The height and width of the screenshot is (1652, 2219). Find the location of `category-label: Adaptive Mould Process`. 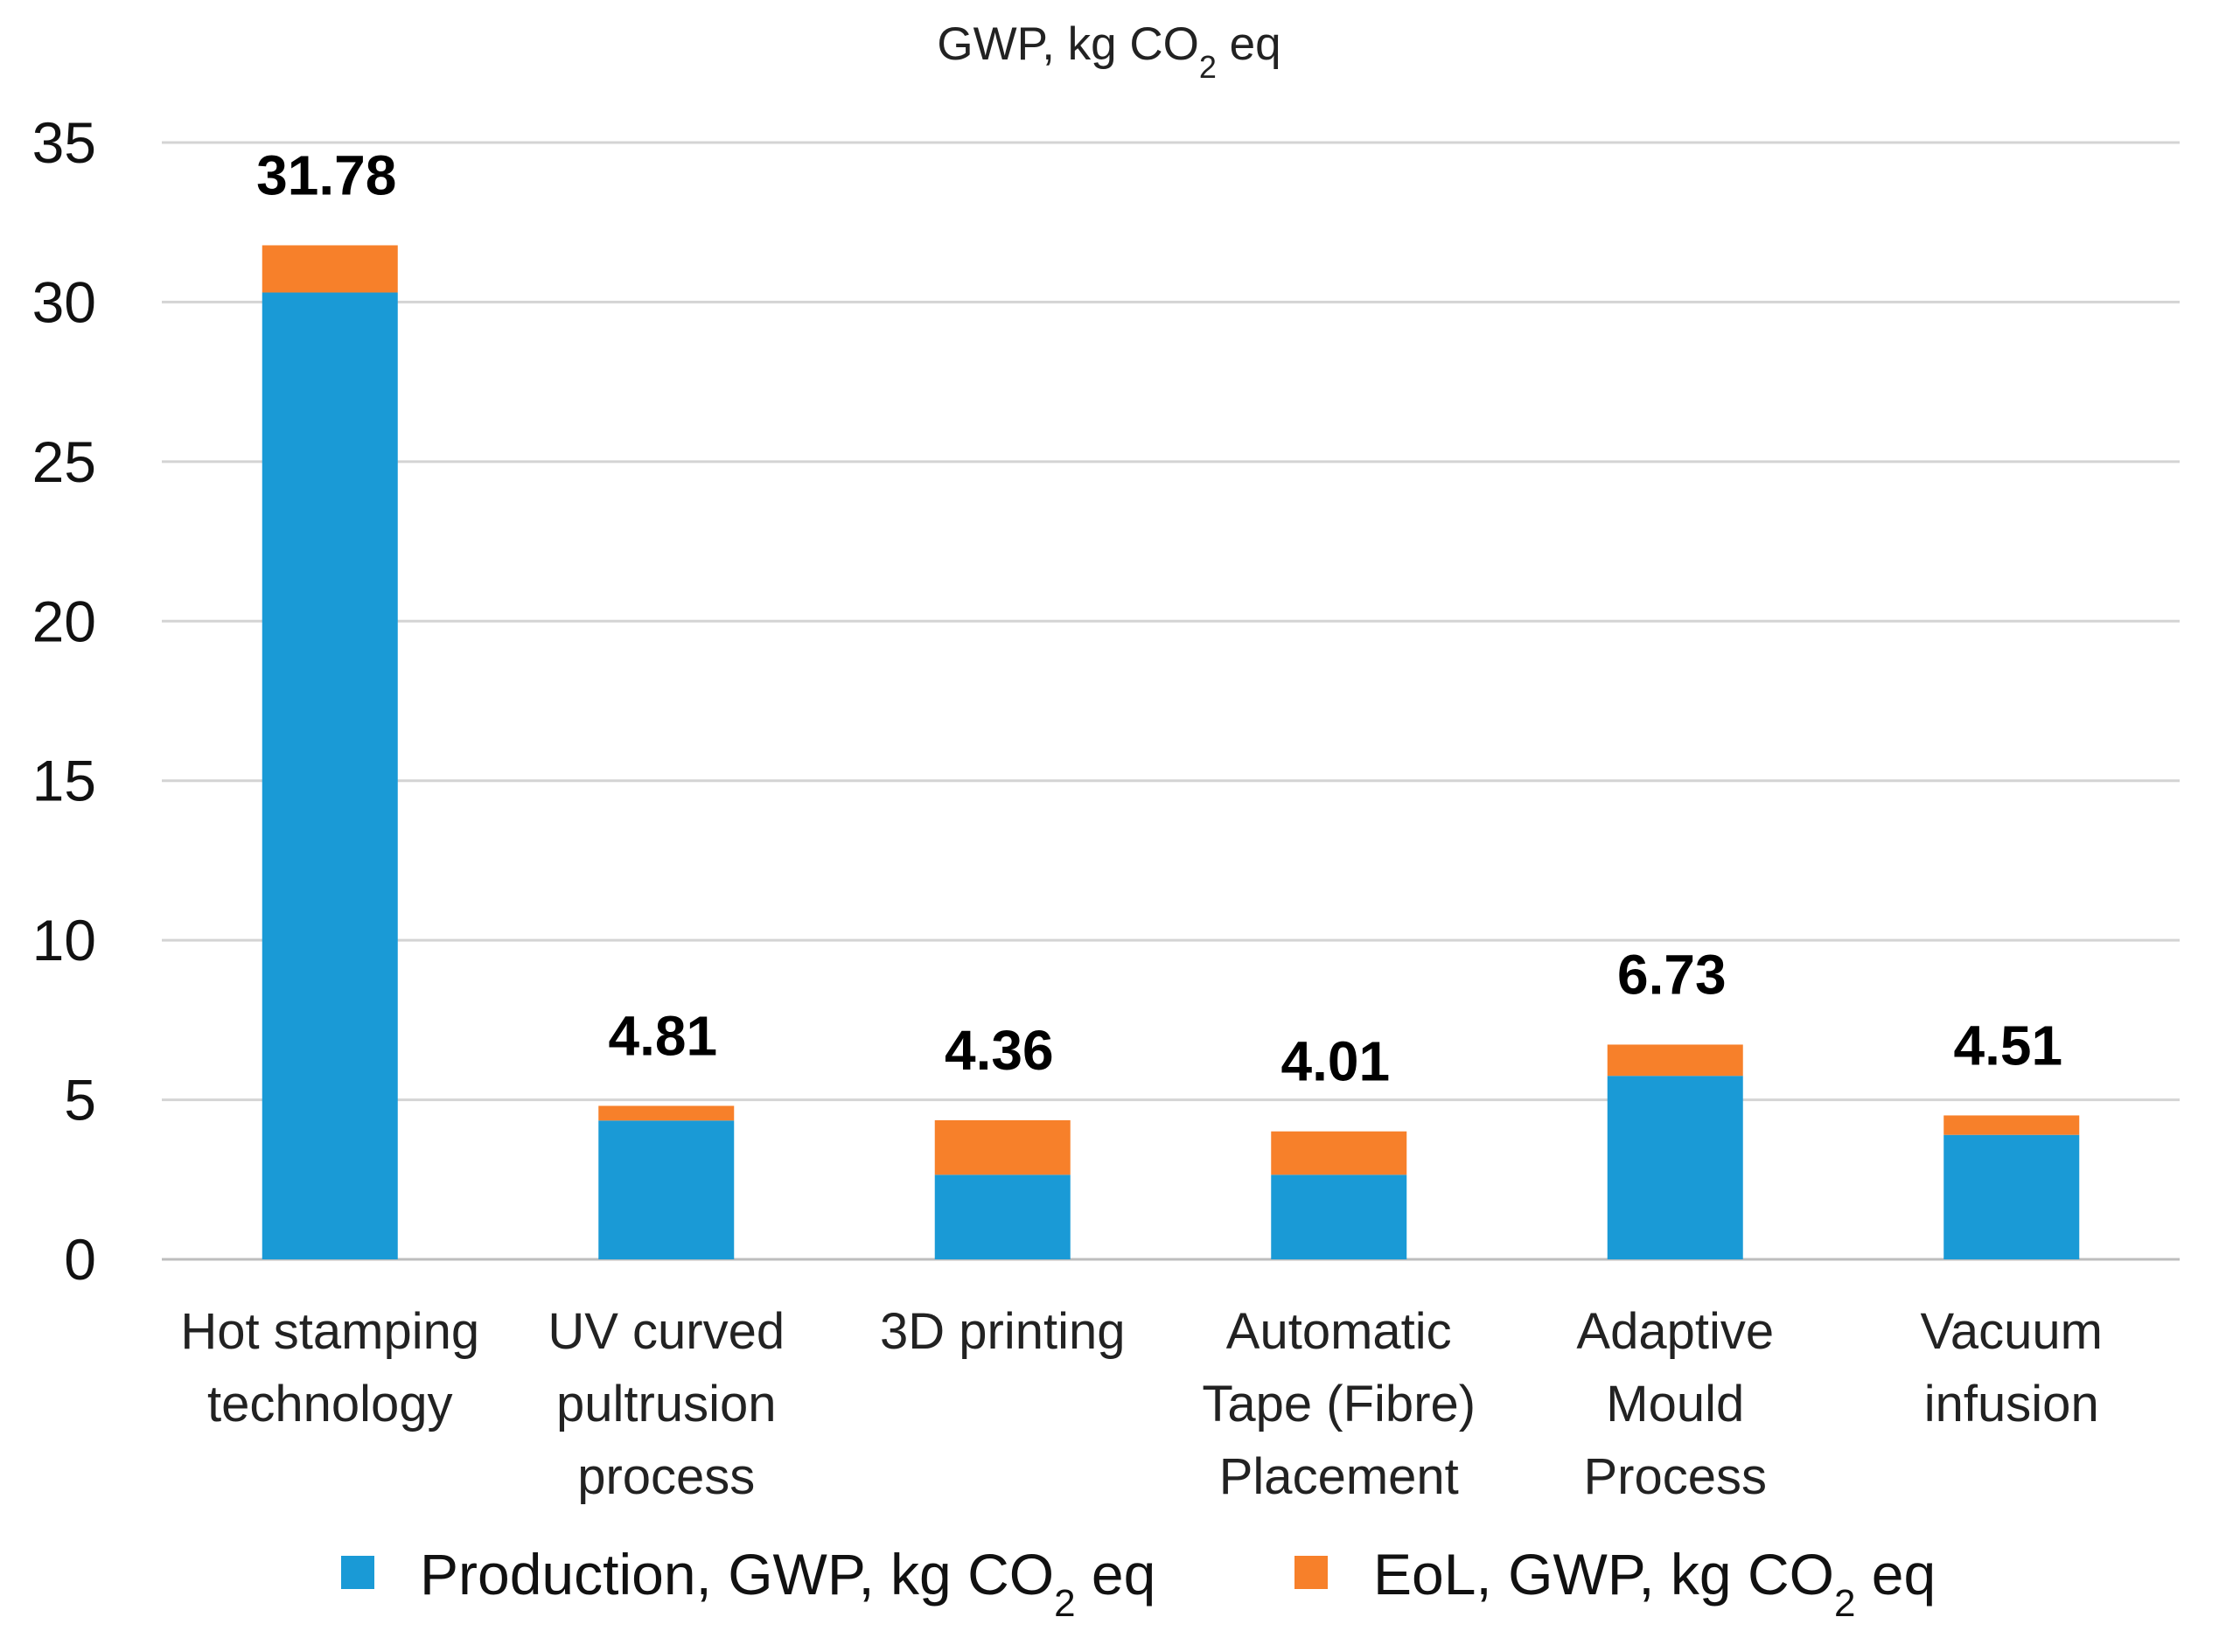

category-label: Adaptive Mould Process is located at coordinates (1675, 1404).